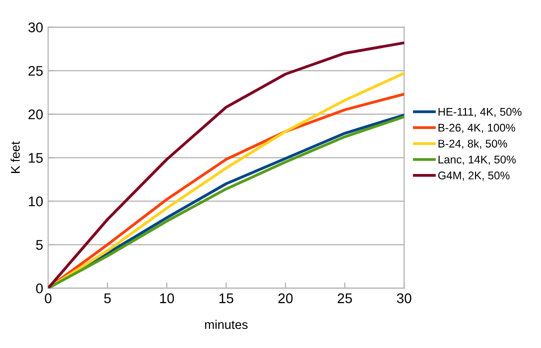 The image size is (541, 348). I want to click on x-tick-label: 0, so click(48, 298).